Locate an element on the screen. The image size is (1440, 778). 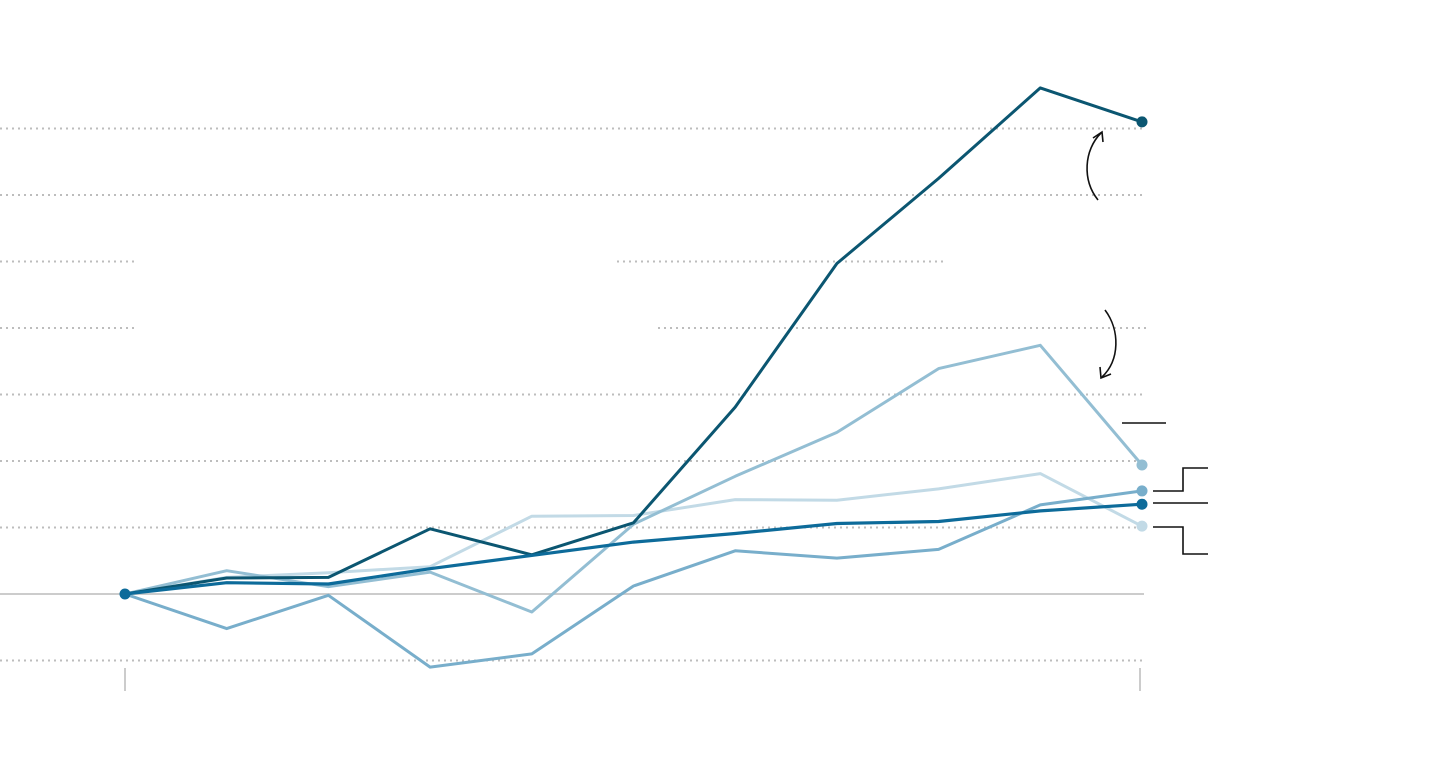
annotation-arrowhead-up is located at coordinates (1098, 136).